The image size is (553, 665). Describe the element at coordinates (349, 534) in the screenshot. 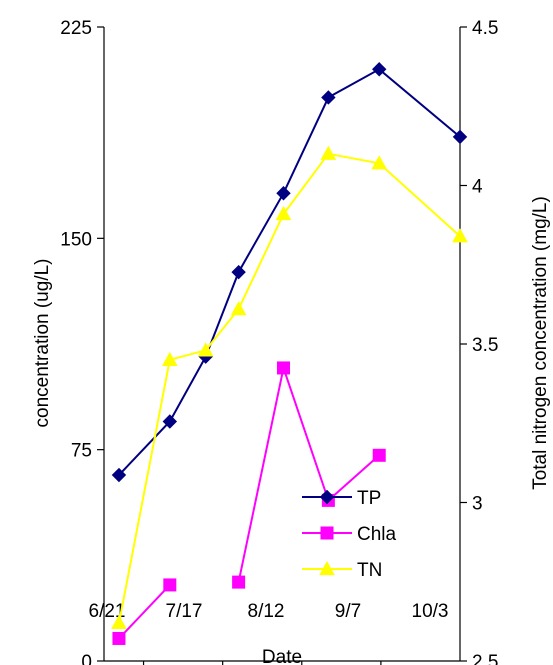

I see `legend: TP Chla TN` at that location.